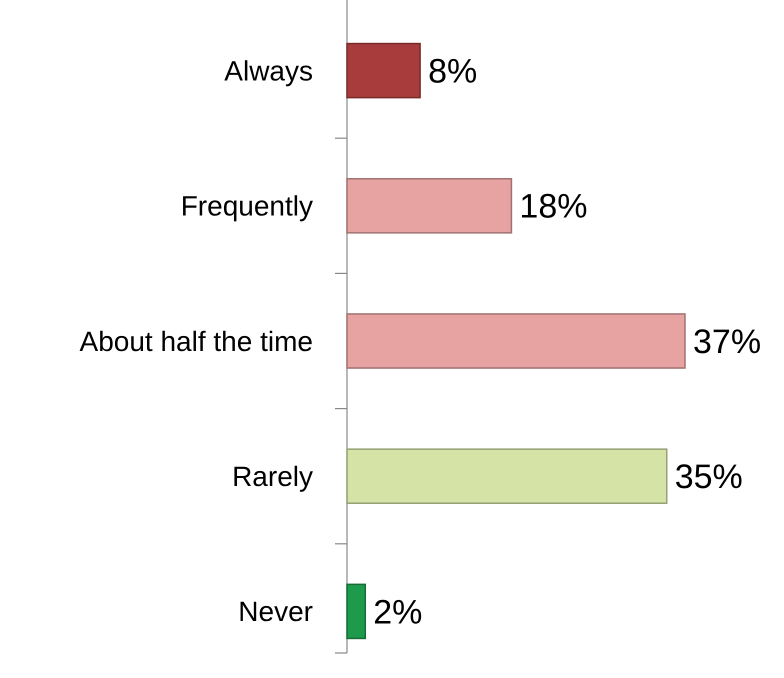 The image size is (784, 678). Describe the element at coordinates (553, 207) in the screenshot. I see `data-label: 18%` at that location.